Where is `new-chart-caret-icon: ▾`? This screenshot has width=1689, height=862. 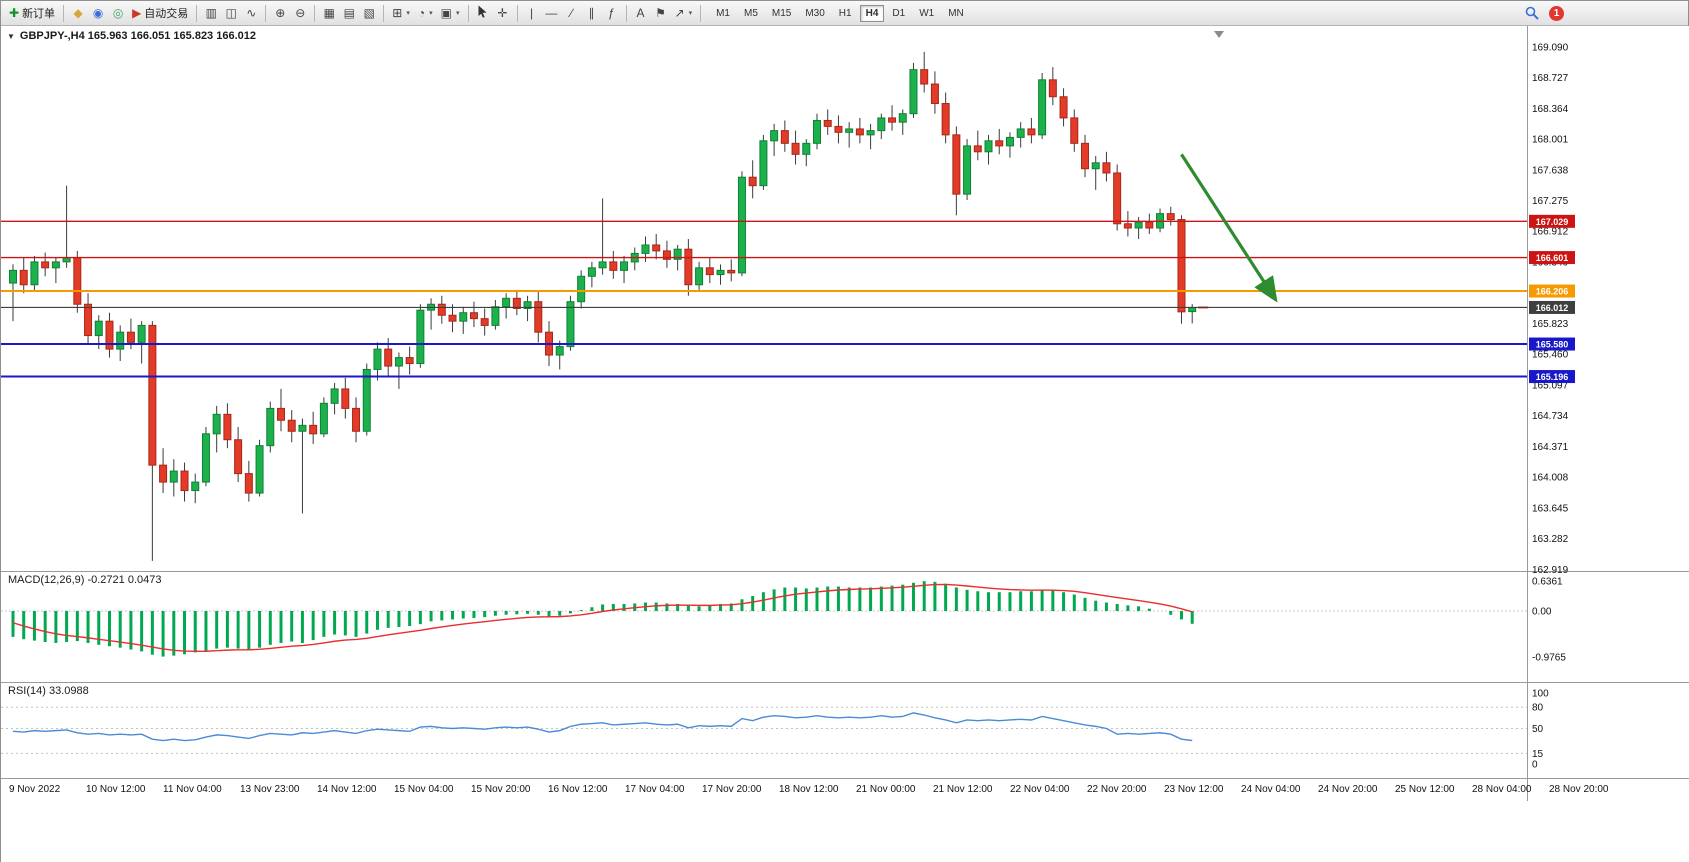 new-chart-caret-icon: ▾ is located at coordinates (408, 13).